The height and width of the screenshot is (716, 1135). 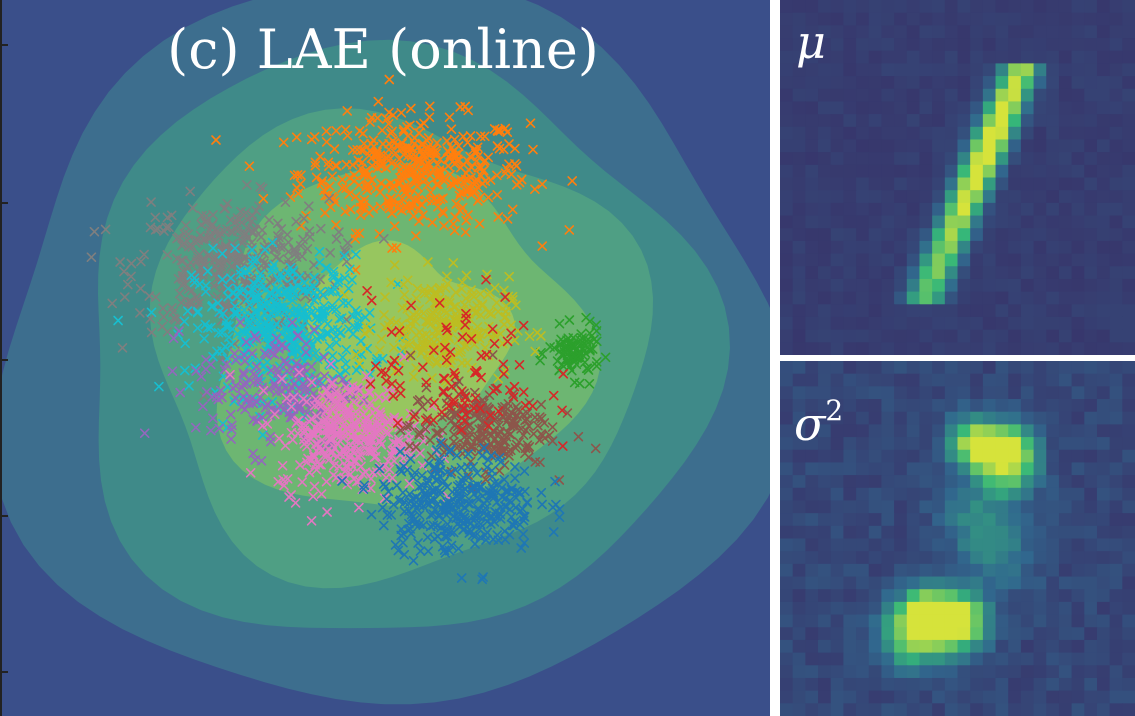 I want to click on latent-title: (c) LAE (online), so click(x=383, y=49).